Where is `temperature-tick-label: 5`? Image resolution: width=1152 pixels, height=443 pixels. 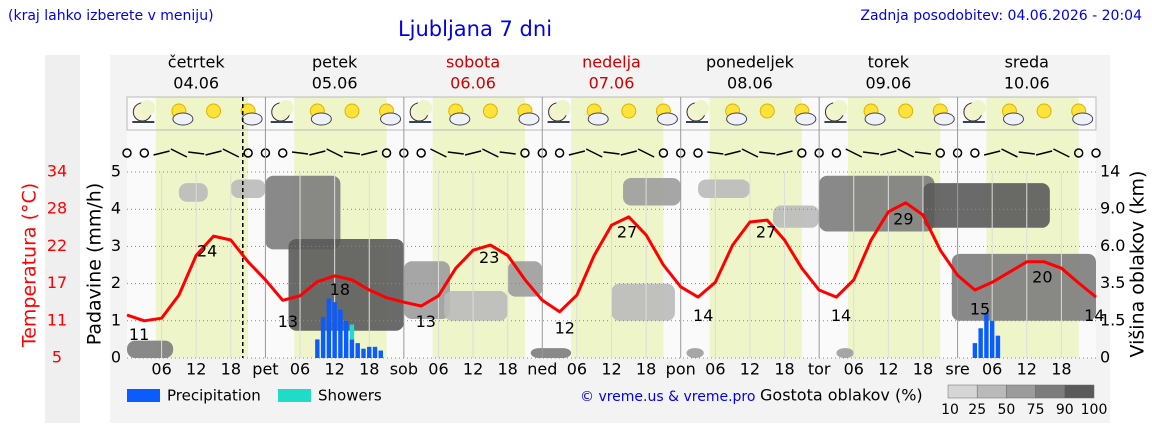
temperature-tick-label: 5 is located at coordinates (57, 357).